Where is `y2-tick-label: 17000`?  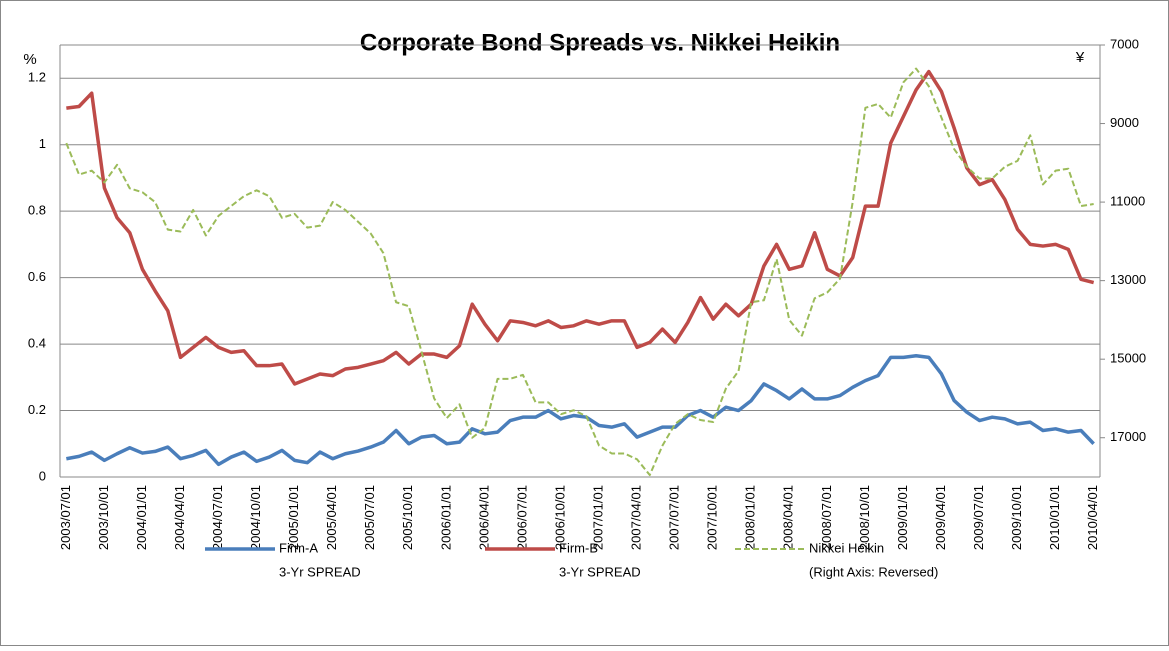
y2-tick-label: 17000 is located at coordinates (1128, 436).